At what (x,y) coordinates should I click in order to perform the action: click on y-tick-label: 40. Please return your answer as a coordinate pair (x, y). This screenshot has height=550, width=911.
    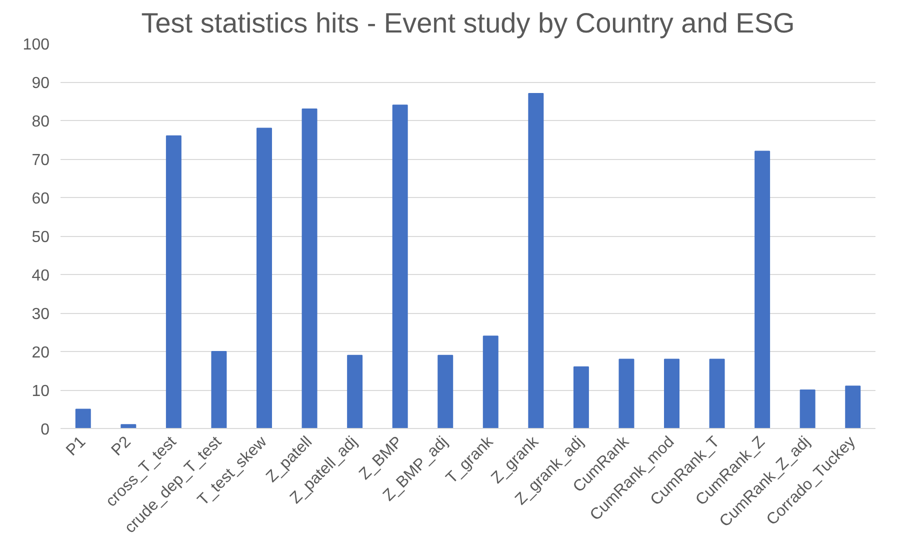
    Looking at the image, I should click on (41, 276).